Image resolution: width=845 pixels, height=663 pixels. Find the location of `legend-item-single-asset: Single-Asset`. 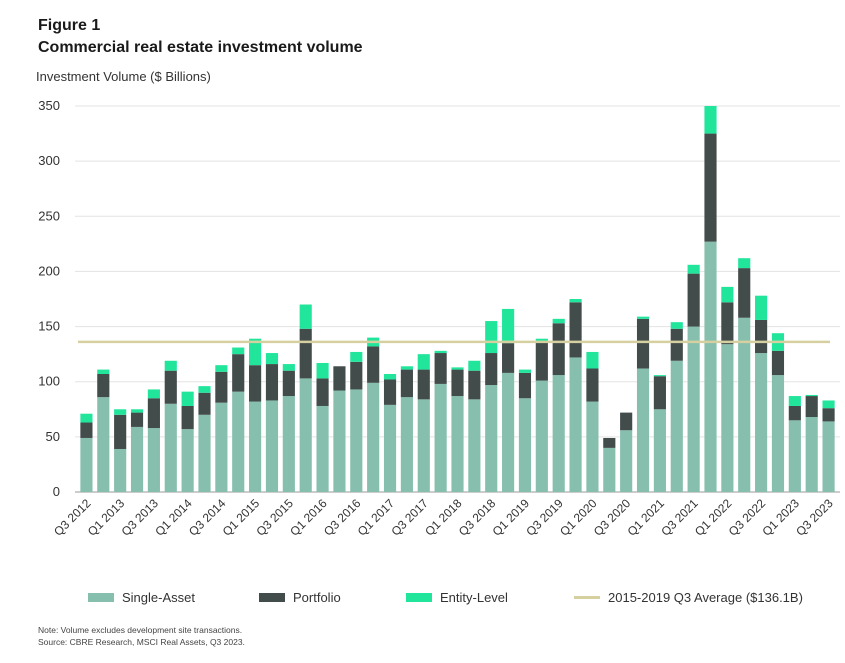

legend-item-single-asset: Single-Asset is located at coordinates (141, 597).